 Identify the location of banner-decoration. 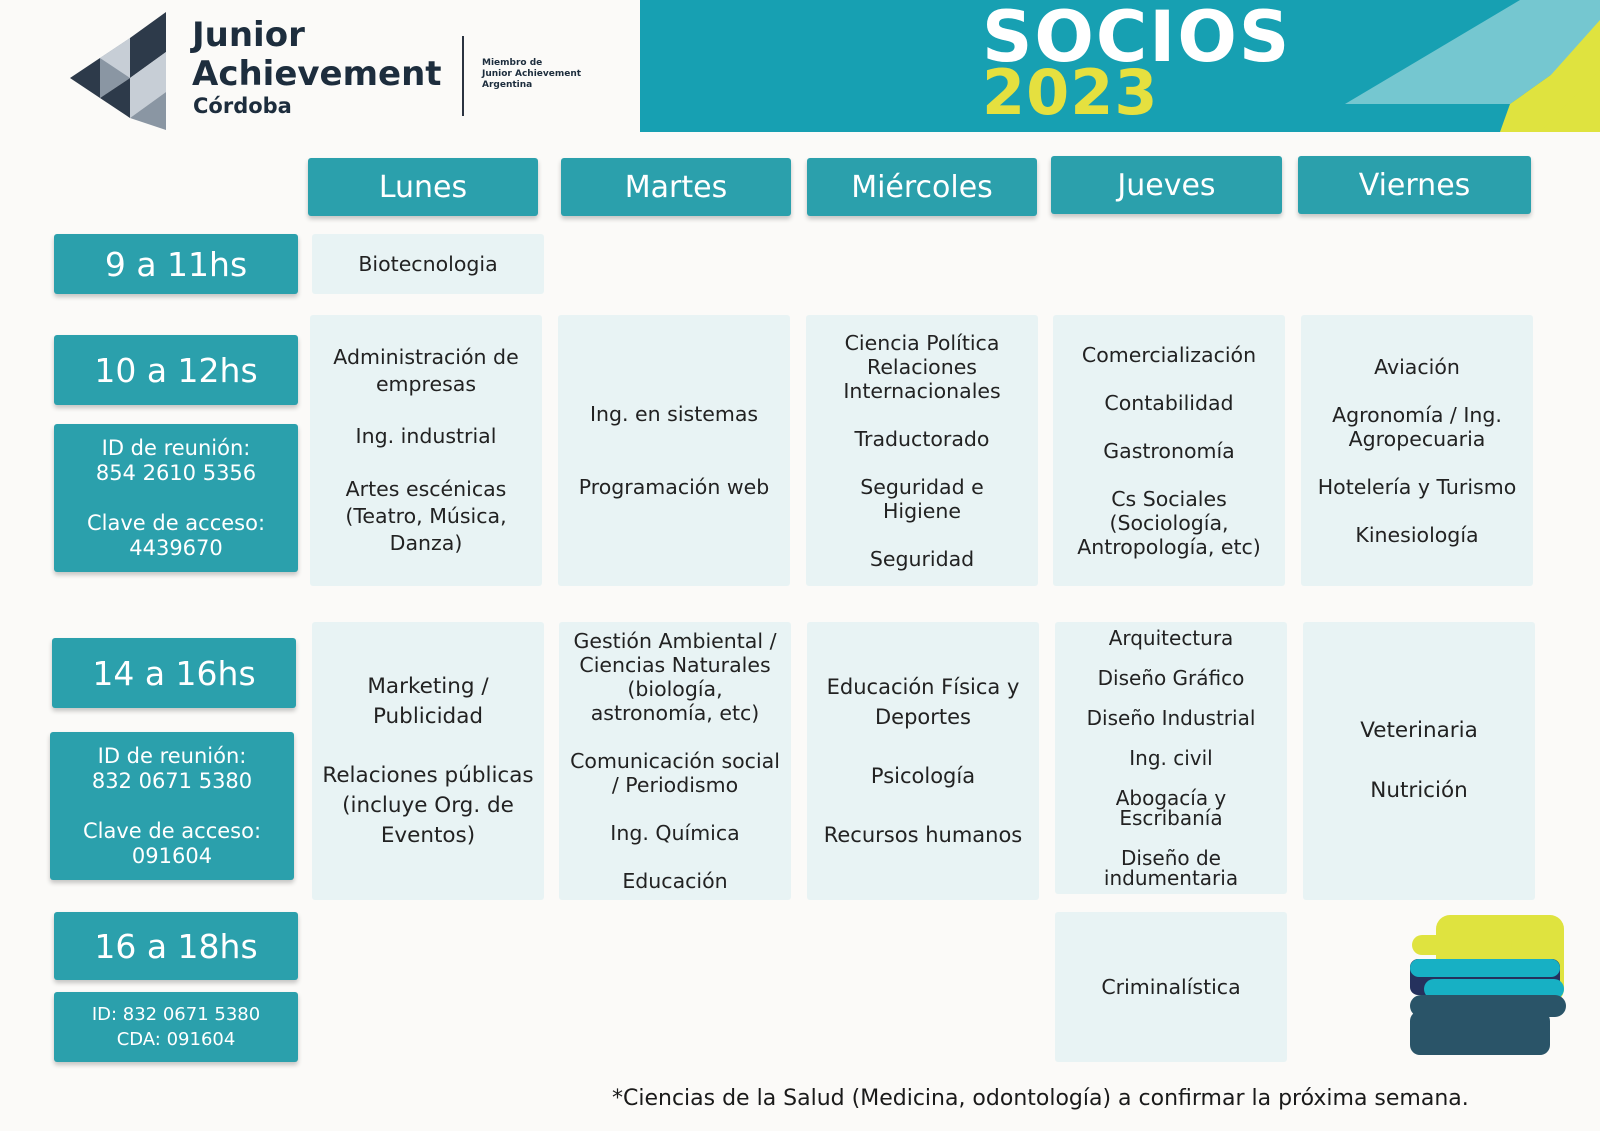
(1472, 66).